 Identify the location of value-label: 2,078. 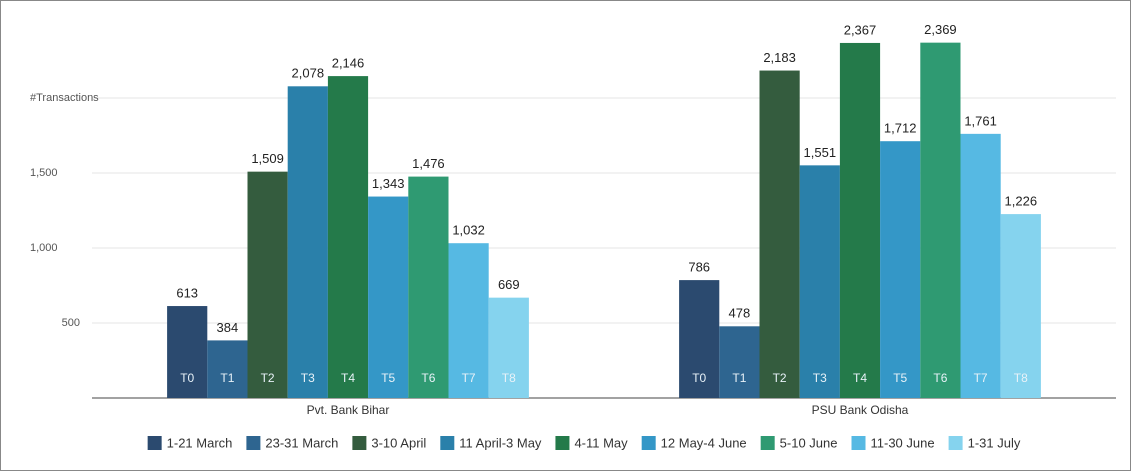
(308, 73).